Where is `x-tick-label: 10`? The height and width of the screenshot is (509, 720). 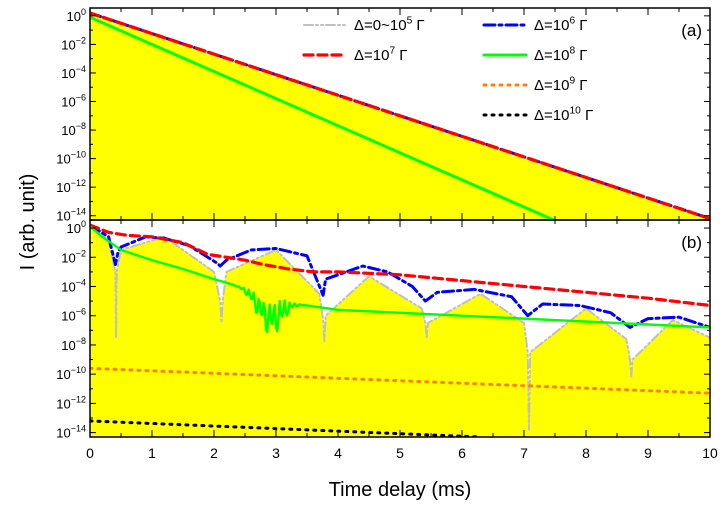 x-tick-label: 10 is located at coordinates (710, 453).